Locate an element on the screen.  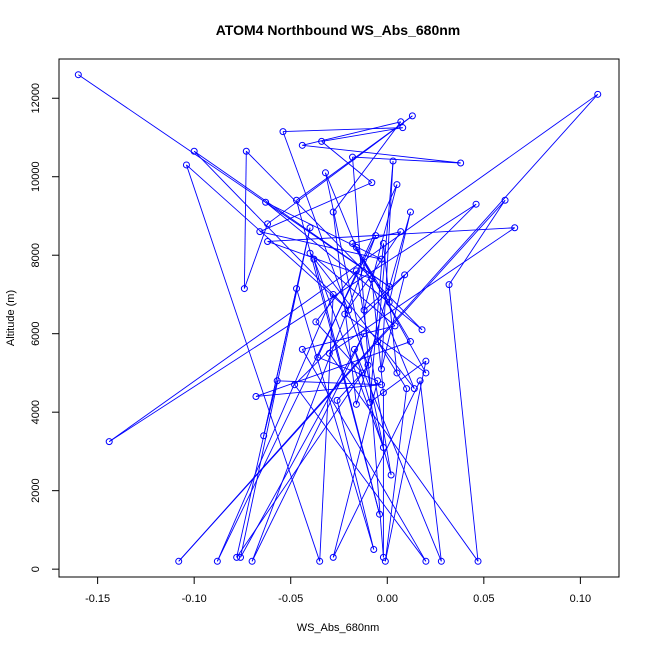
y-tick-label: 10000 is located at coordinates (36, 176).